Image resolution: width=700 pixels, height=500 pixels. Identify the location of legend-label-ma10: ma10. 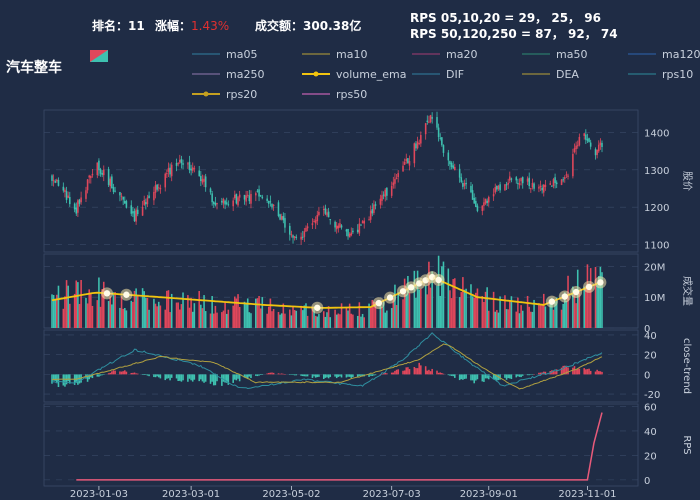
(351, 54).